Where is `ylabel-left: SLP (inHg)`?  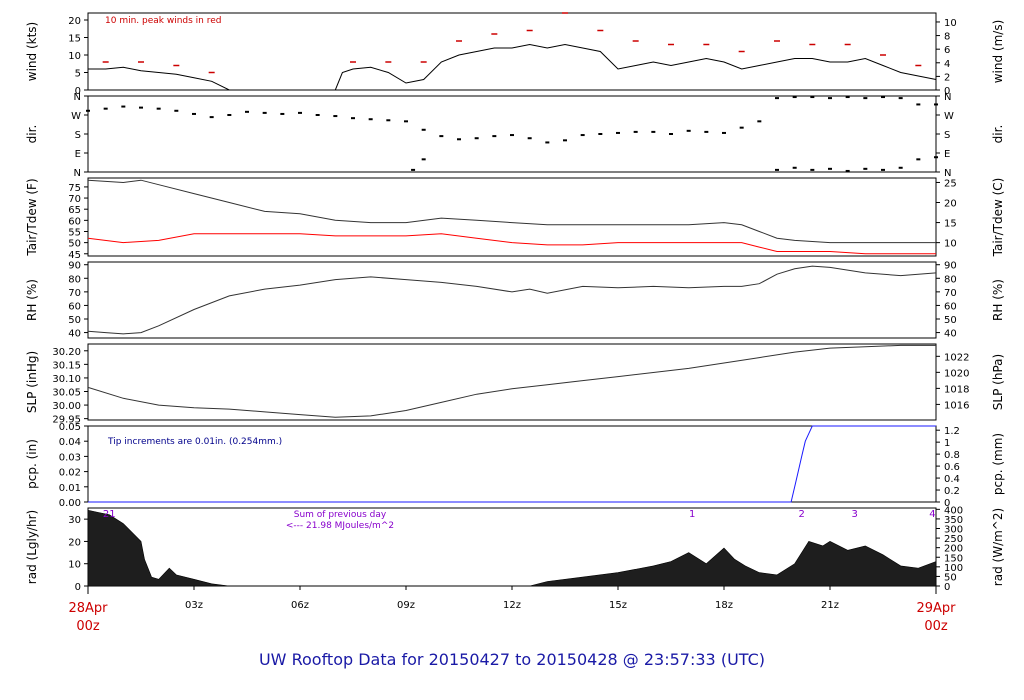
ylabel-left: SLP (inHg) is located at coordinates (32, 382).